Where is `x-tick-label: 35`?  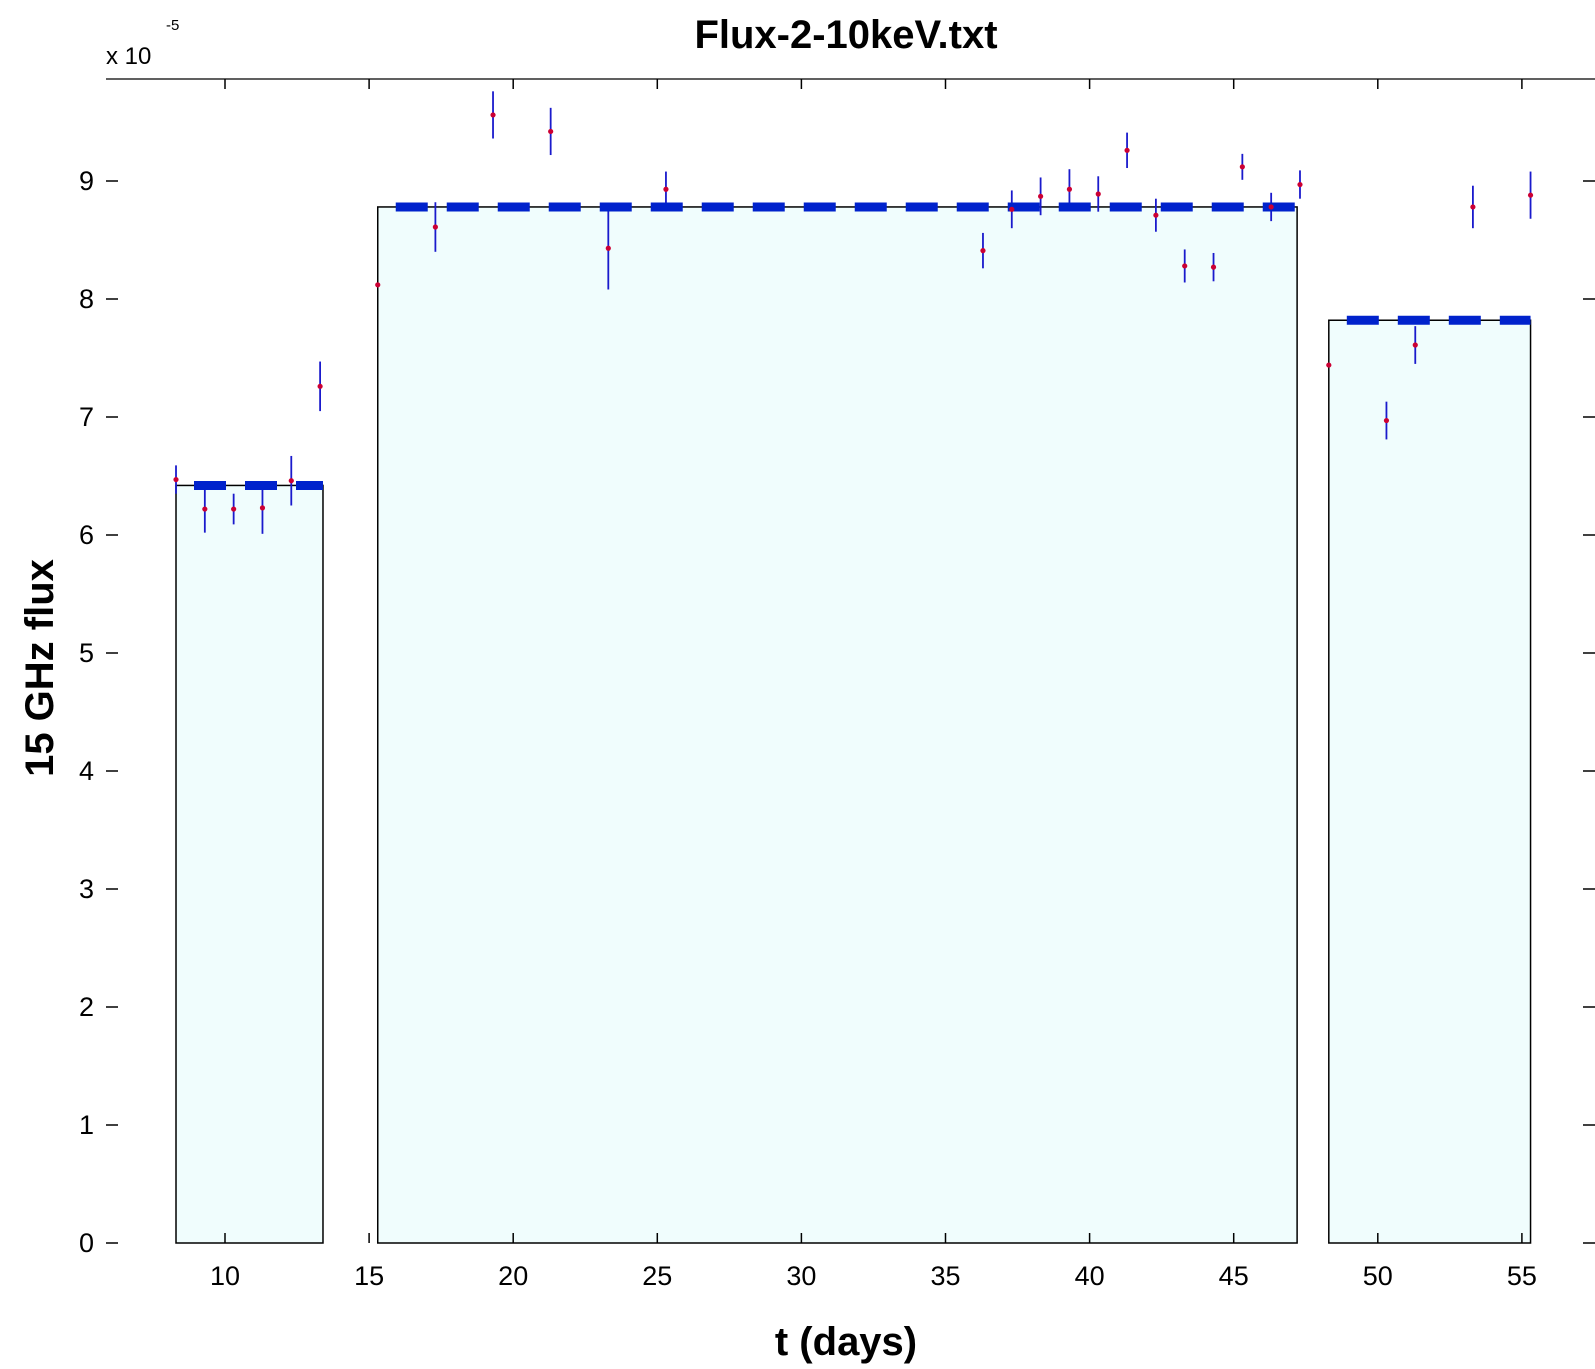
x-tick-label: 35 is located at coordinates (945, 1276).